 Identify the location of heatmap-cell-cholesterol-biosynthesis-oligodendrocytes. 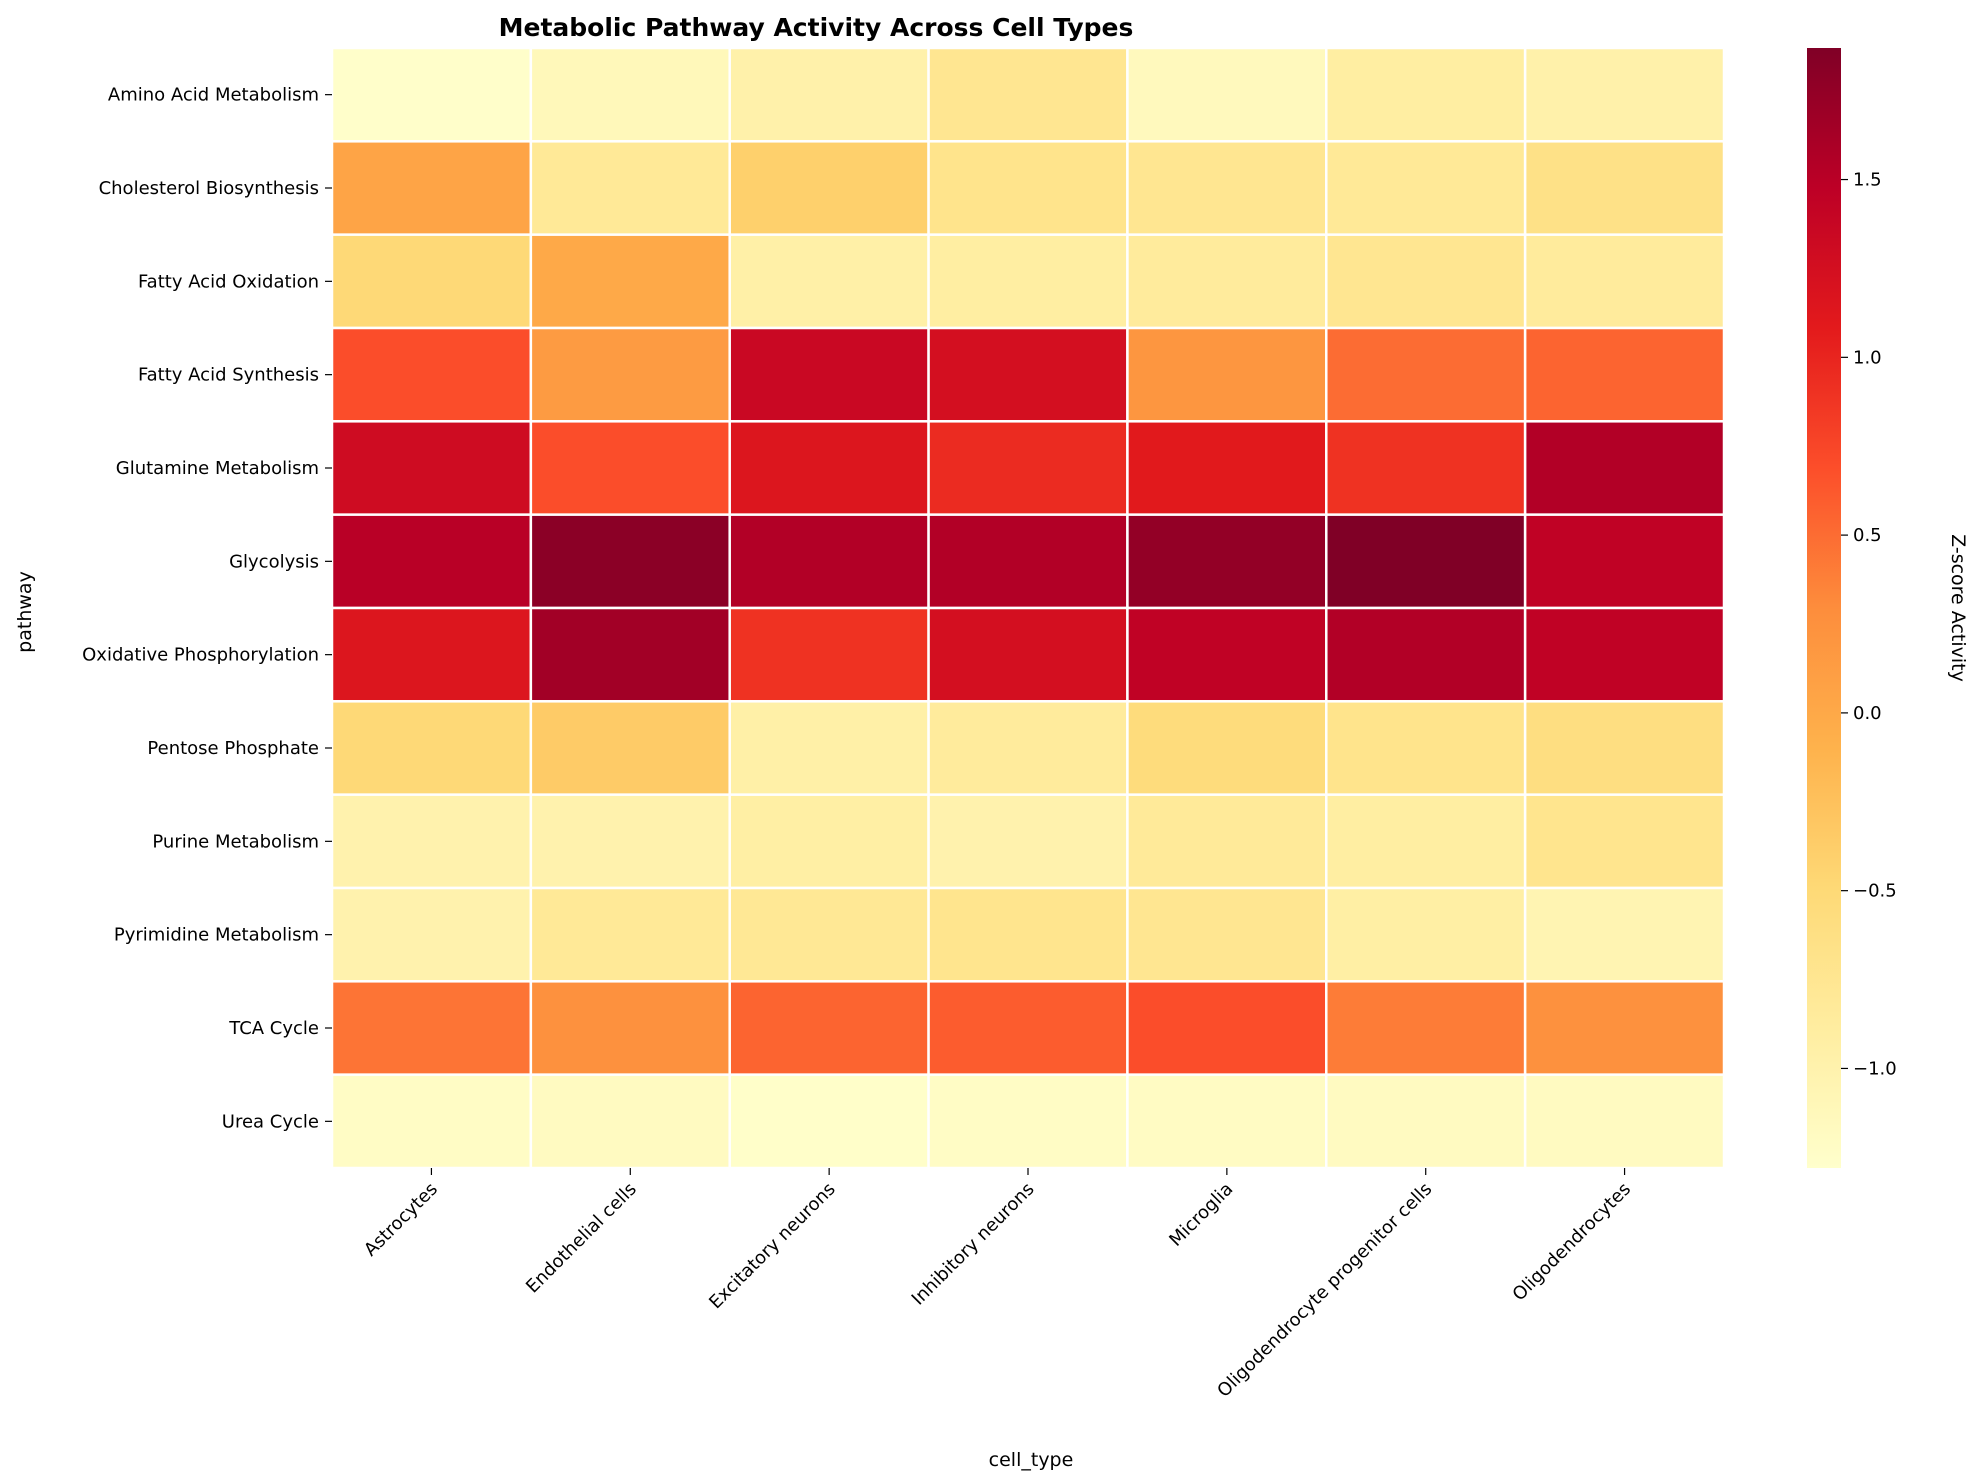
(1624, 188).